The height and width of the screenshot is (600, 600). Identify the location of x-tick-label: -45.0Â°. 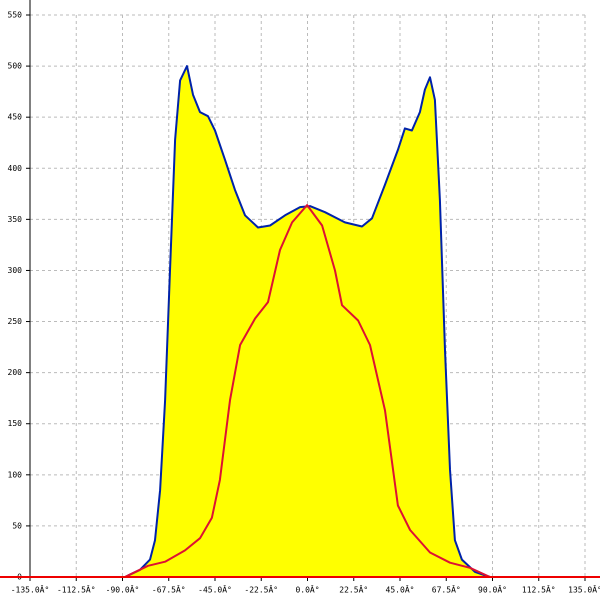
(215, 589).